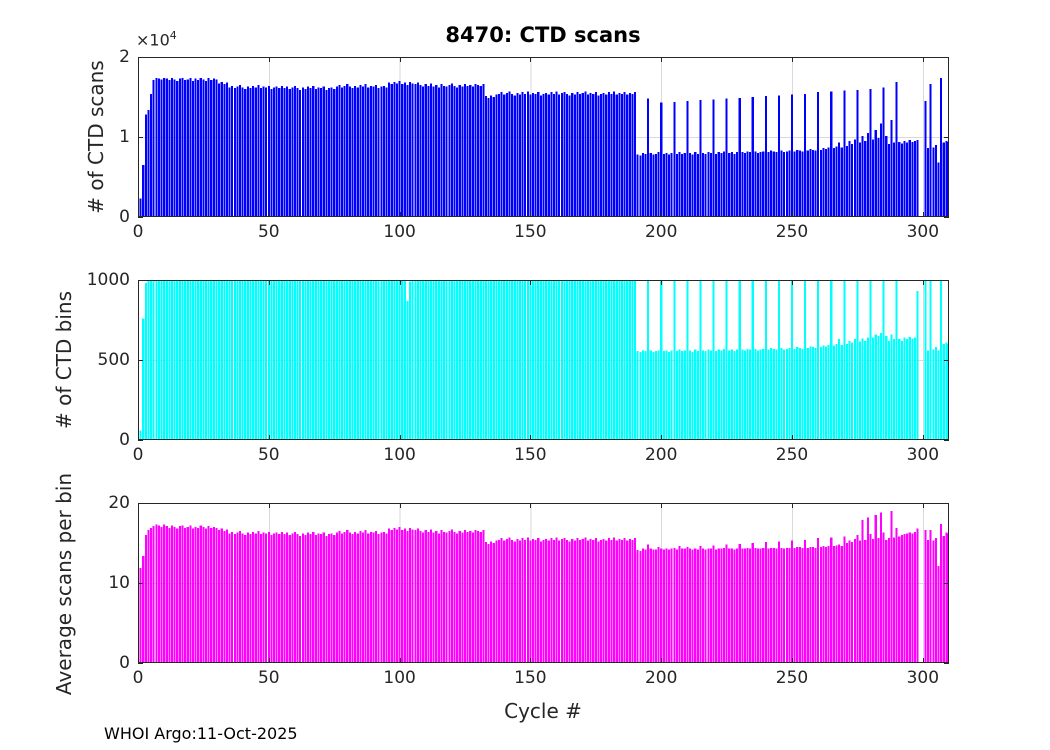  What do you see at coordinates (530, 678) in the screenshot?
I see `x-tick-label: 150` at bounding box center [530, 678].